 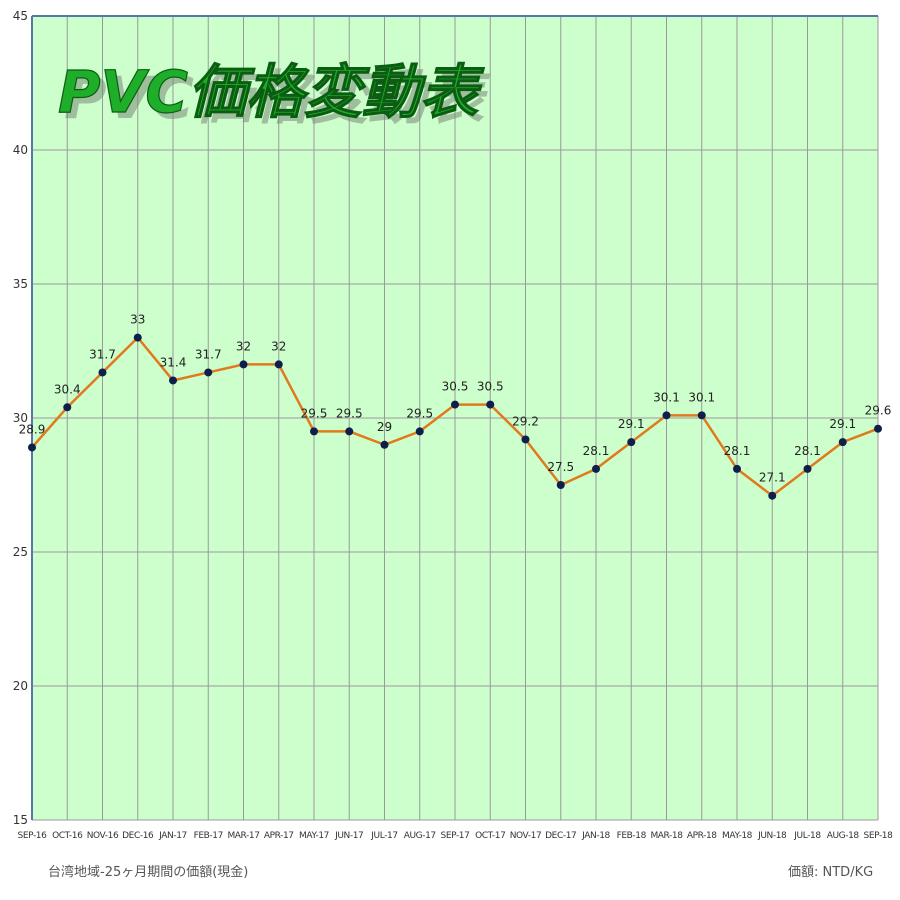 What do you see at coordinates (20, 16) in the screenshot?
I see `y-tick-label: 45` at bounding box center [20, 16].